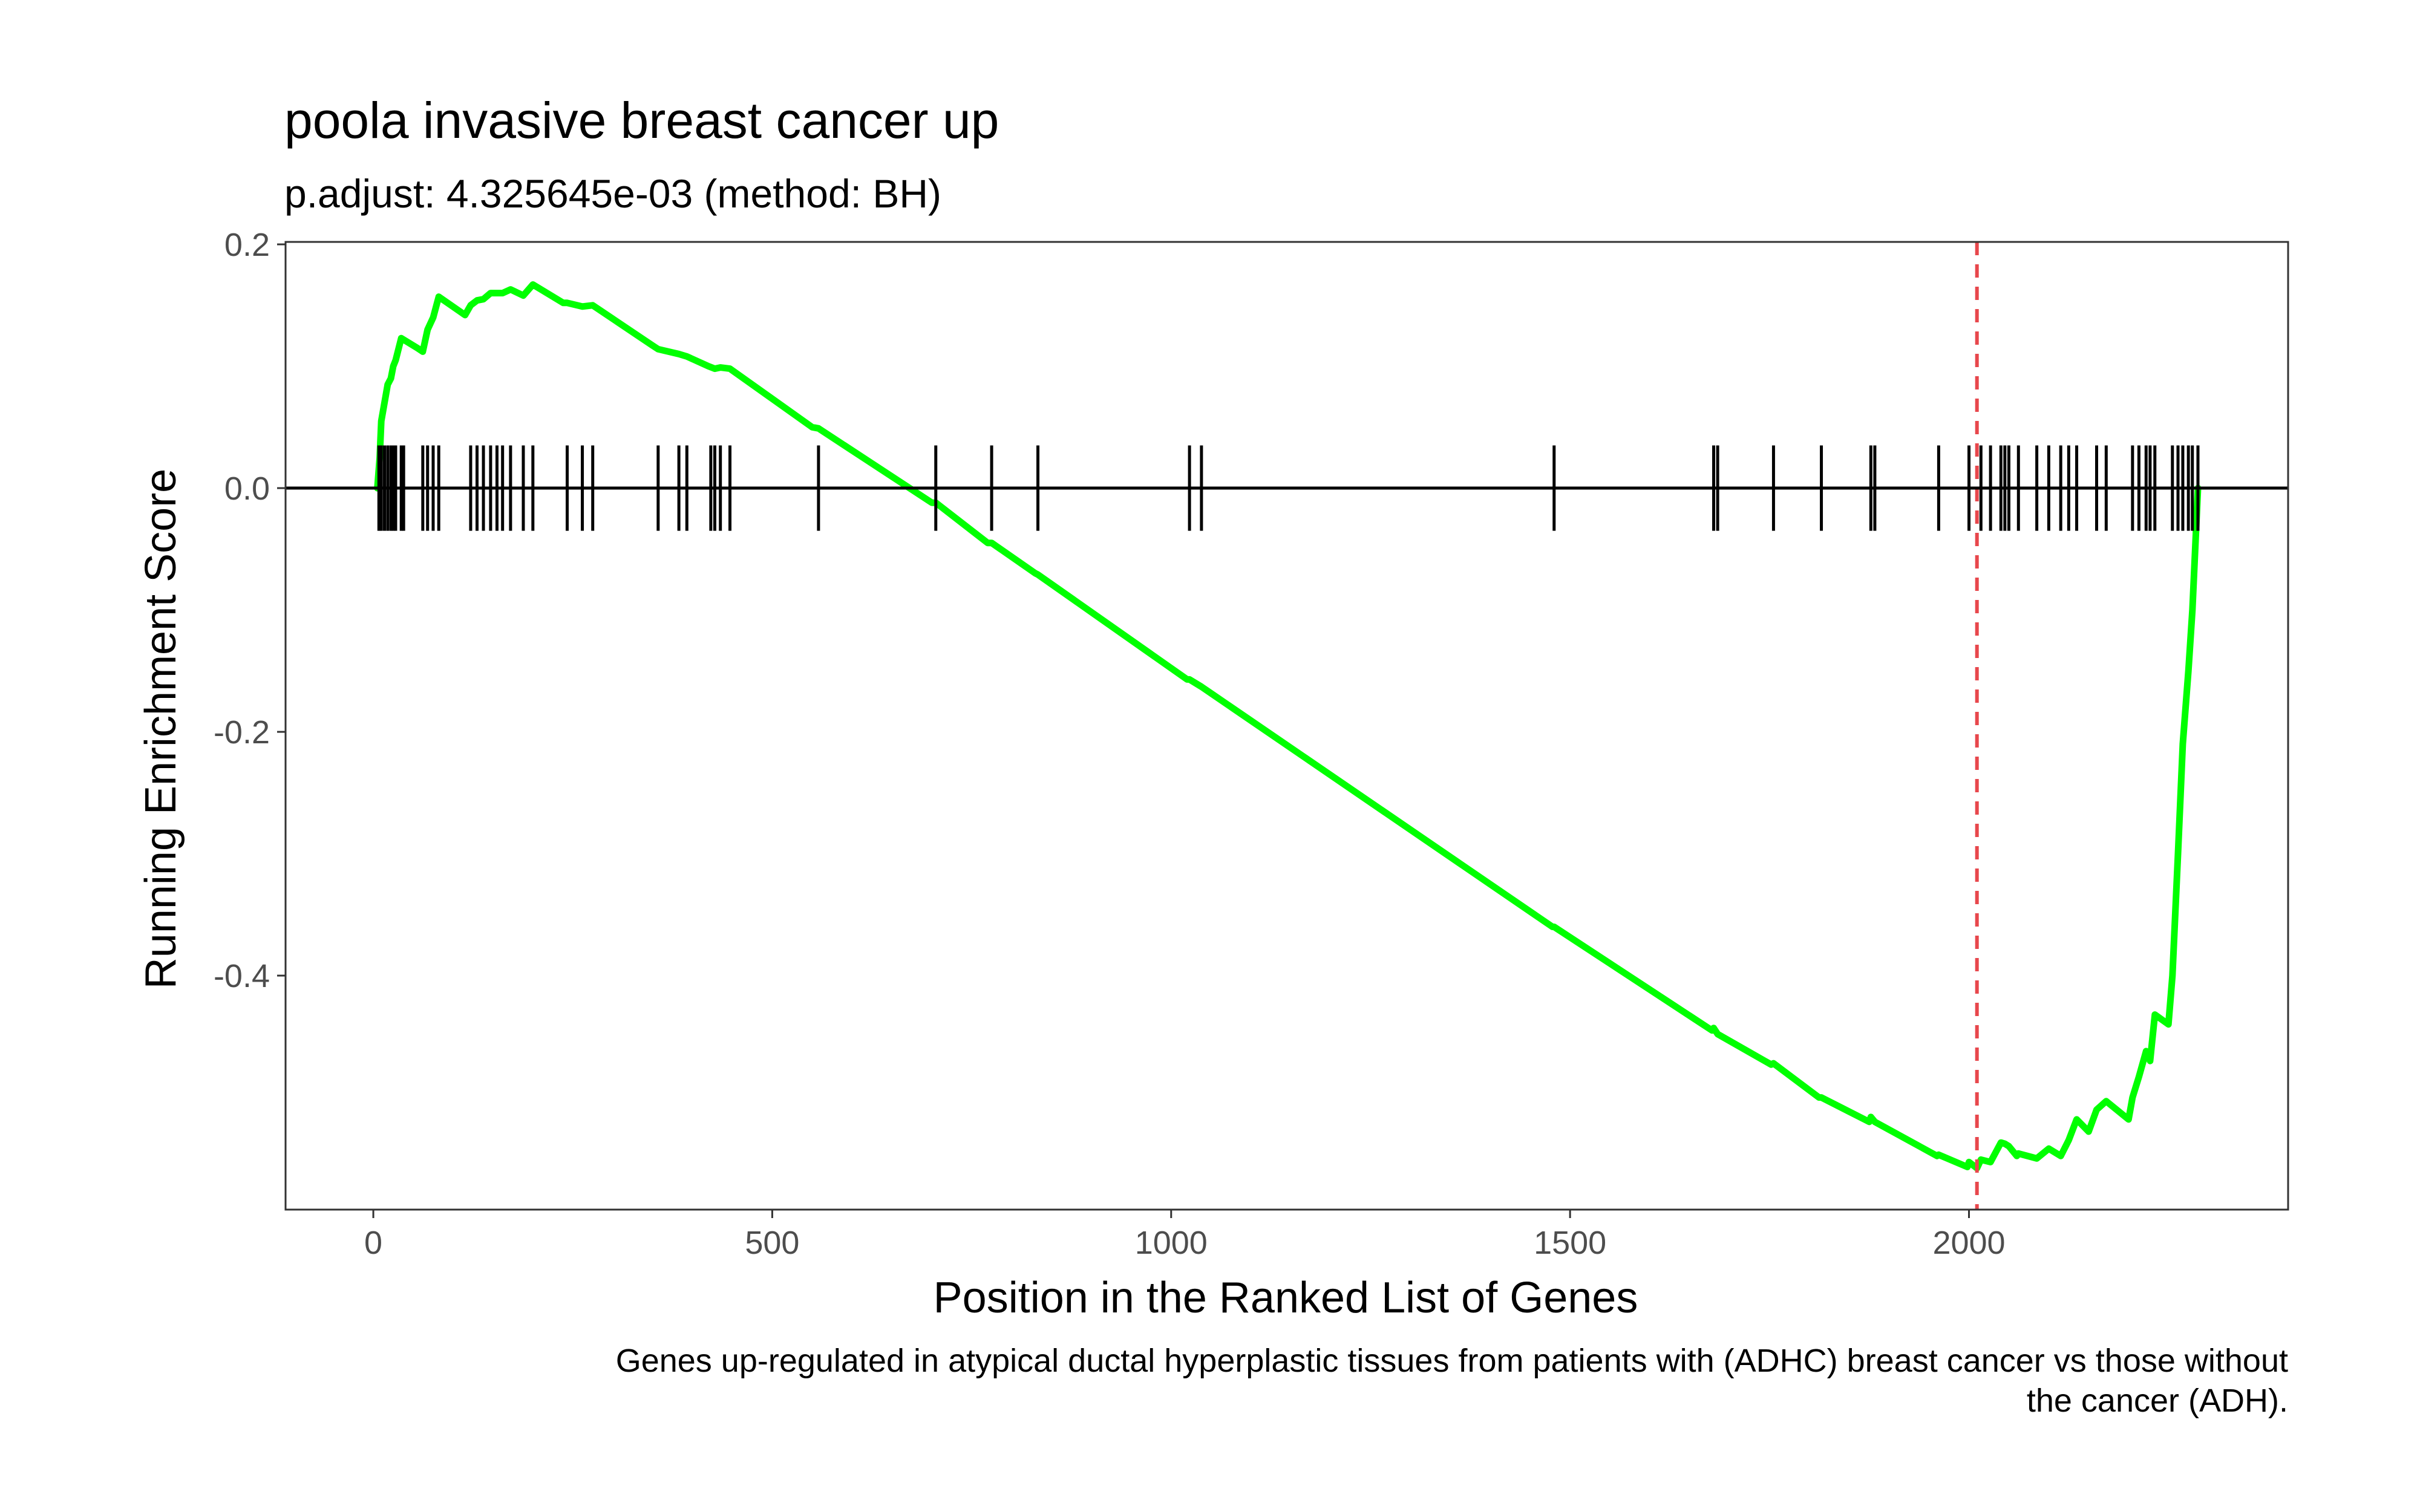 Image resolution: width=2420 pixels, height=1512 pixels. What do you see at coordinates (612, 193) in the screenshot?
I see `chart-subtitle: p.adjust: 4.325645e-03 (method: BH)` at bounding box center [612, 193].